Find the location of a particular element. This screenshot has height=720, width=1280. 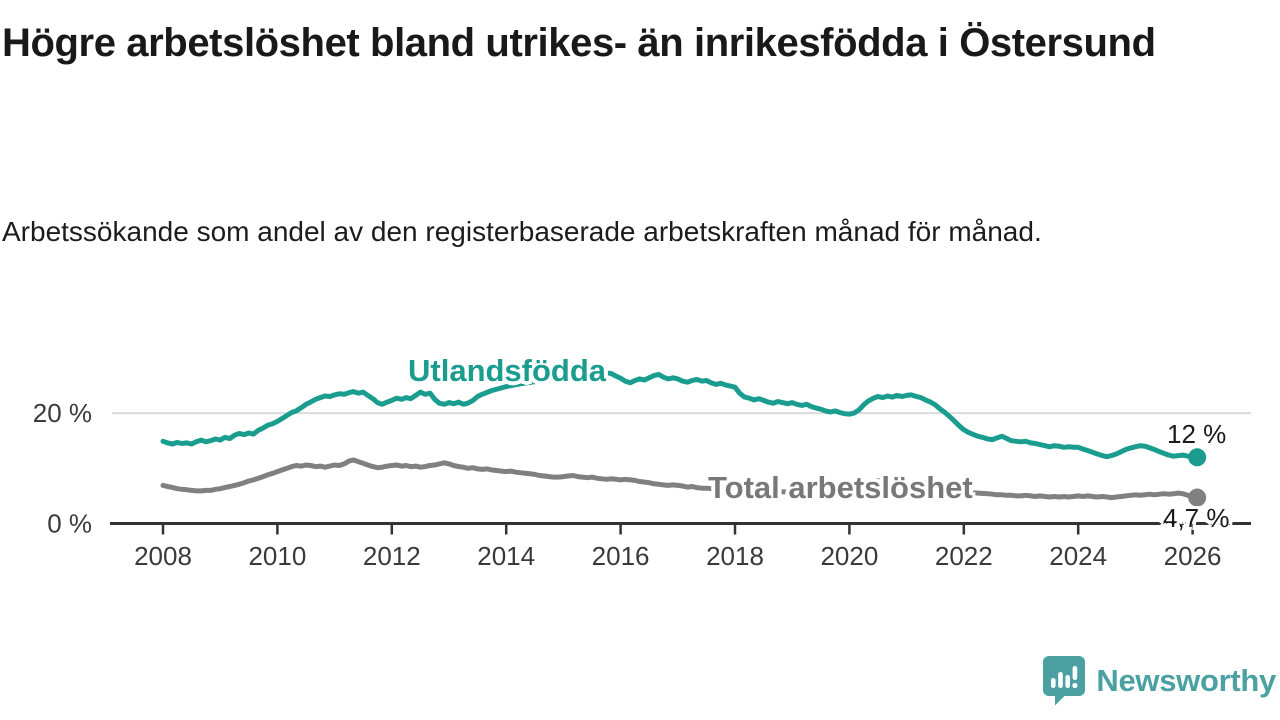

y-tick-label-20: 20 % is located at coordinates (62, 413).